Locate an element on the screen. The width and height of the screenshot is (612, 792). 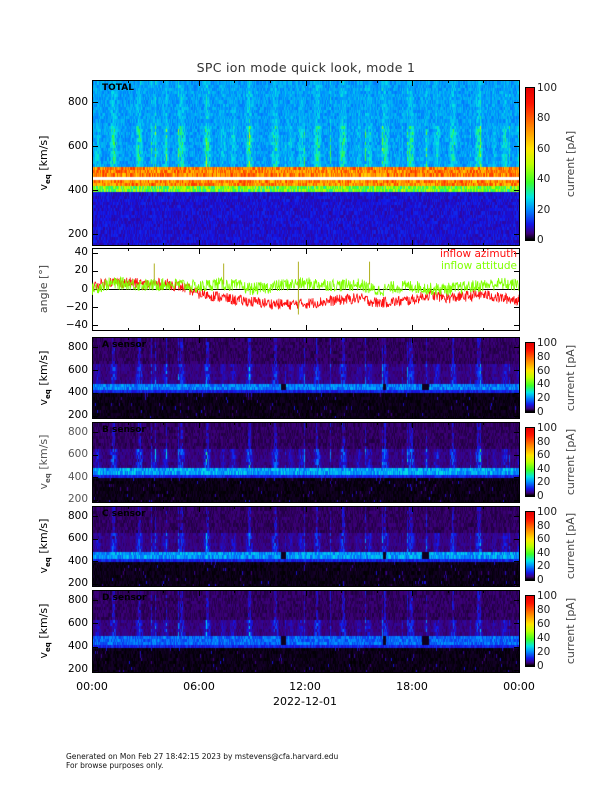
y-tick-label: 40 is located at coordinates (81, 252).